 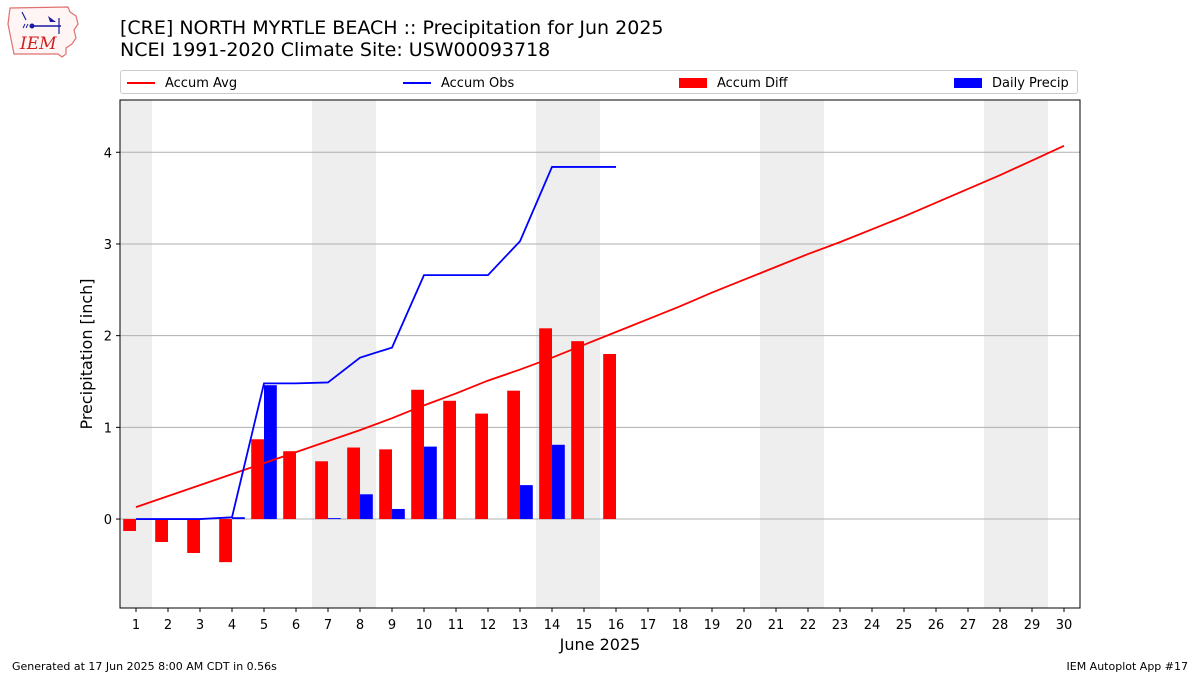 I want to click on x-tick-label: 2, so click(x=168, y=625).